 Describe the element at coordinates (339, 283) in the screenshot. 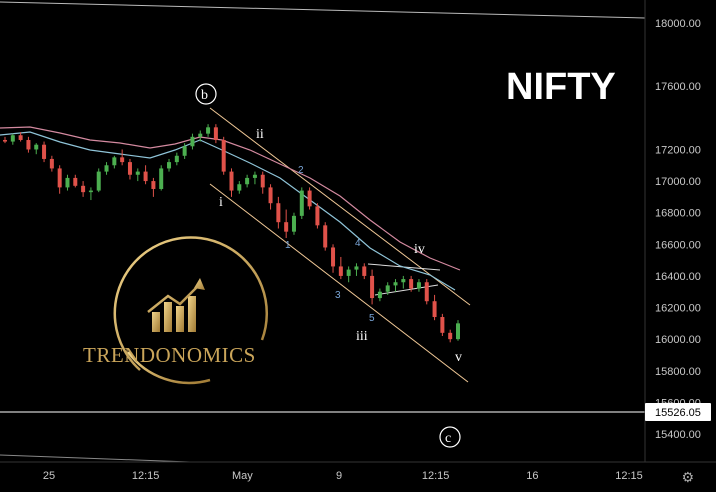

I see `channel-lower-line` at that location.